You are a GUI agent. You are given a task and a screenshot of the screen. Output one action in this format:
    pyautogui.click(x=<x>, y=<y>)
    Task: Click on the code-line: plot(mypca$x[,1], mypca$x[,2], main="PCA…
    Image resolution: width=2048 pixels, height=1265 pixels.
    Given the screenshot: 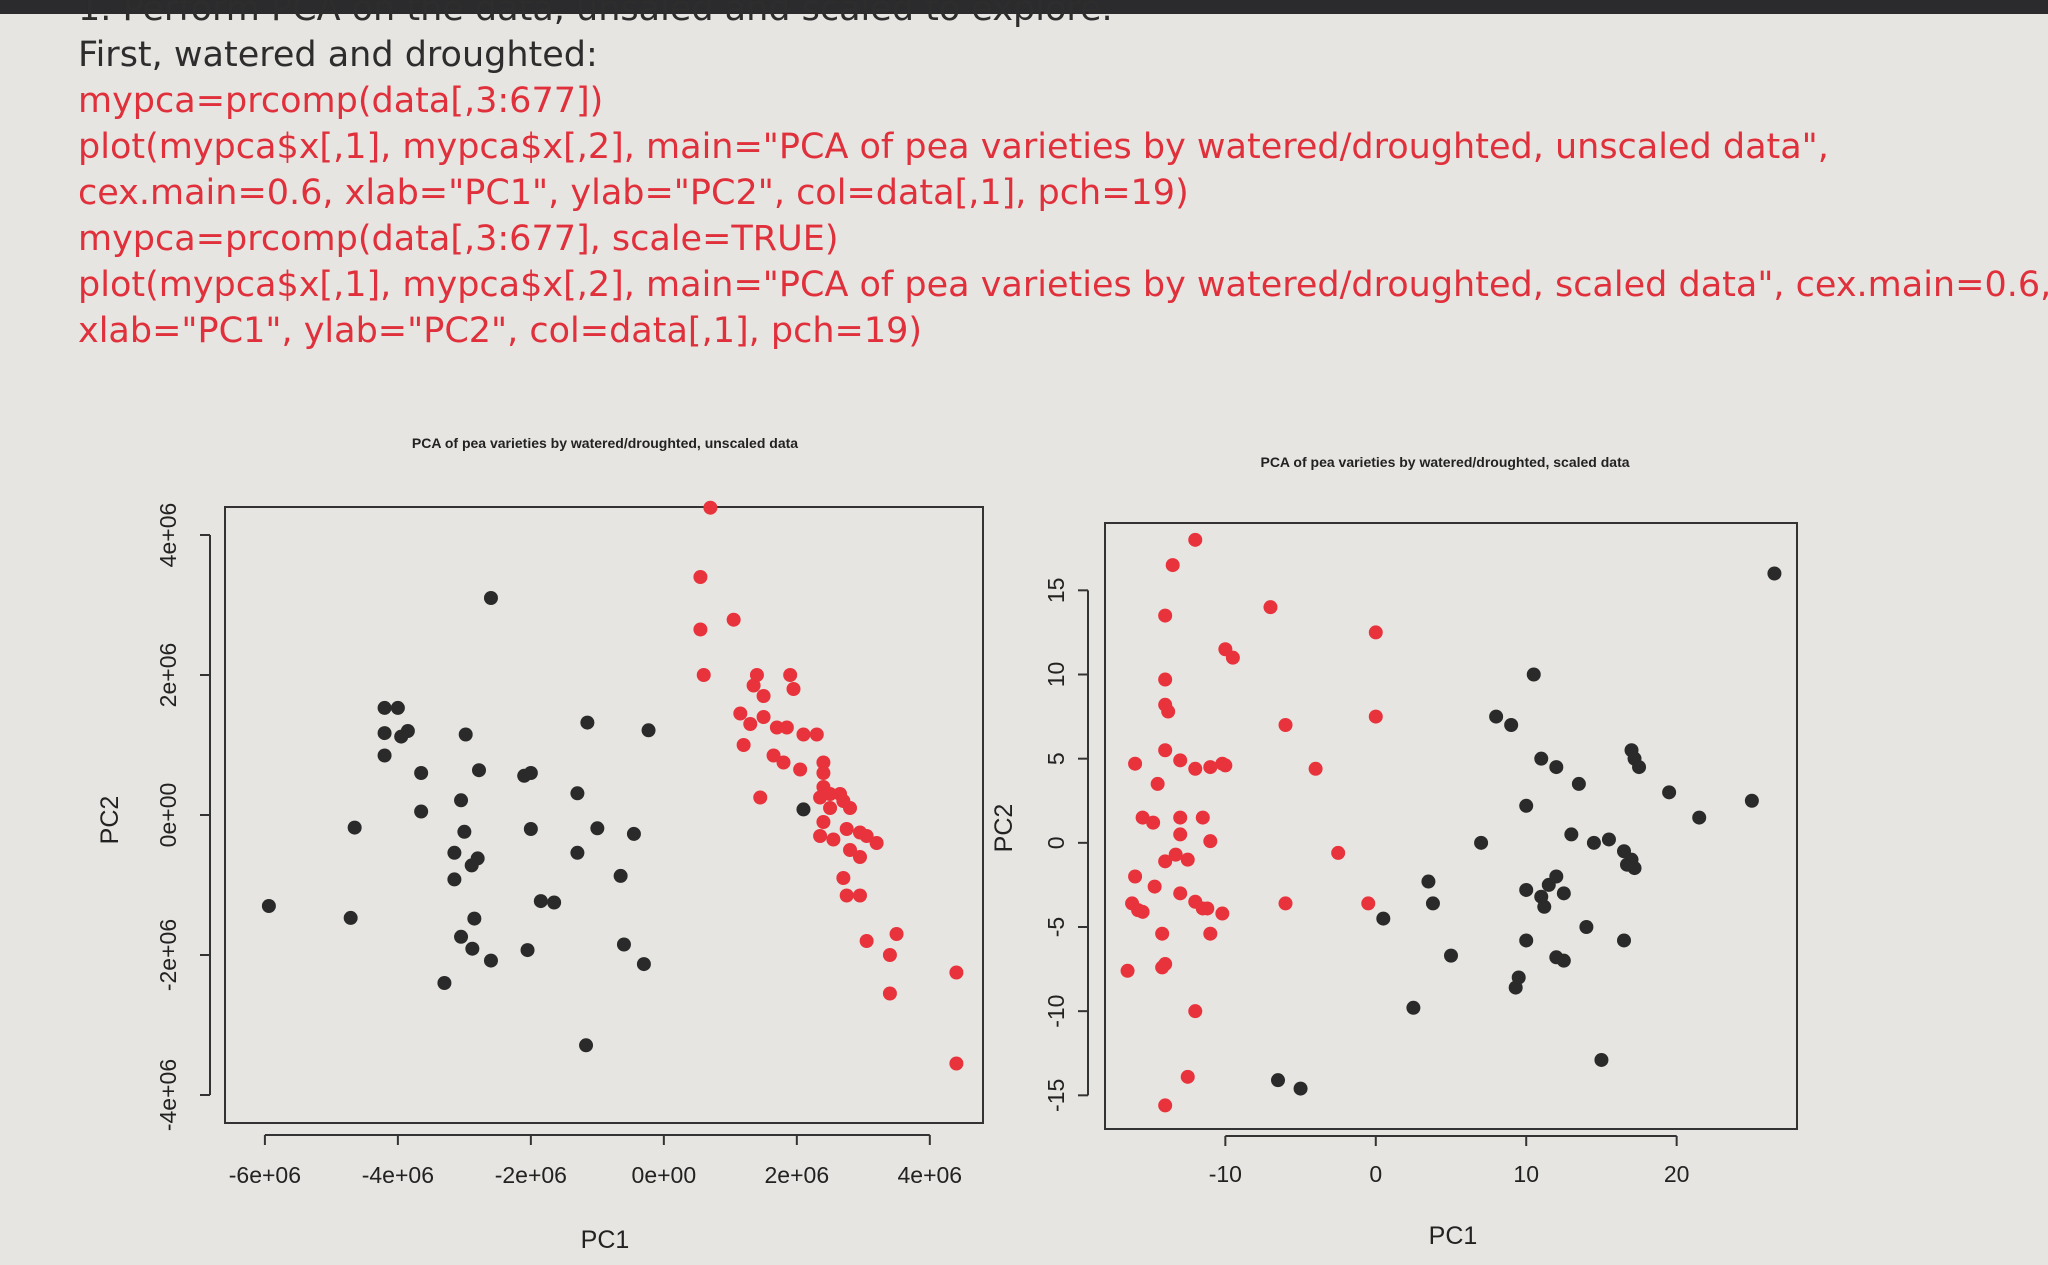 What is the action you would take?
    pyautogui.click(x=953, y=147)
    